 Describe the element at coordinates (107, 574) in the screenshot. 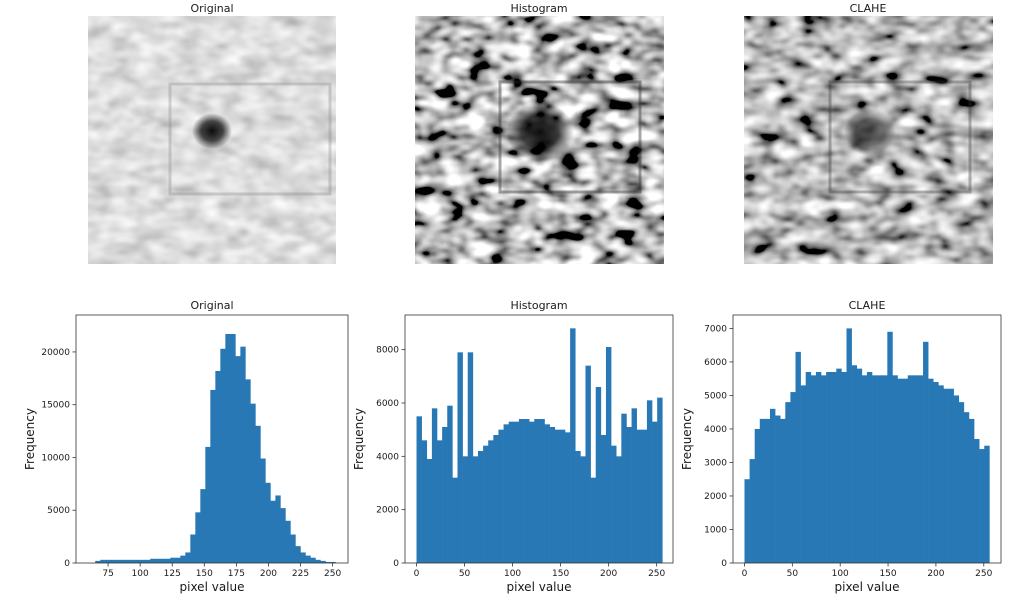

I see `x-tick-label: 75` at that location.